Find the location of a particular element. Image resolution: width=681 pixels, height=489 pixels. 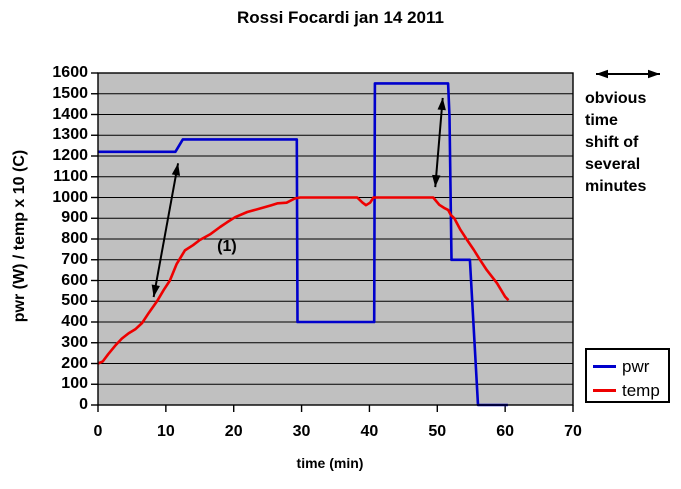

legend-label-pwr: pwr is located at coordinates (636, 366).